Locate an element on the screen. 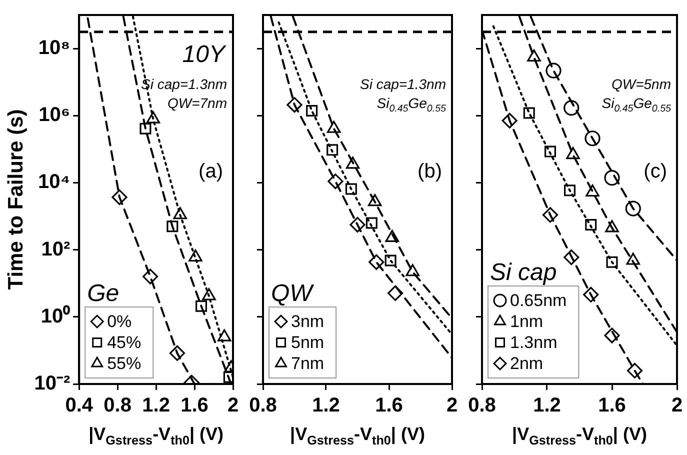 This screenshot has height=455, width=687. y-tick-label: 10⁶ is located at coordinates (54, 115).